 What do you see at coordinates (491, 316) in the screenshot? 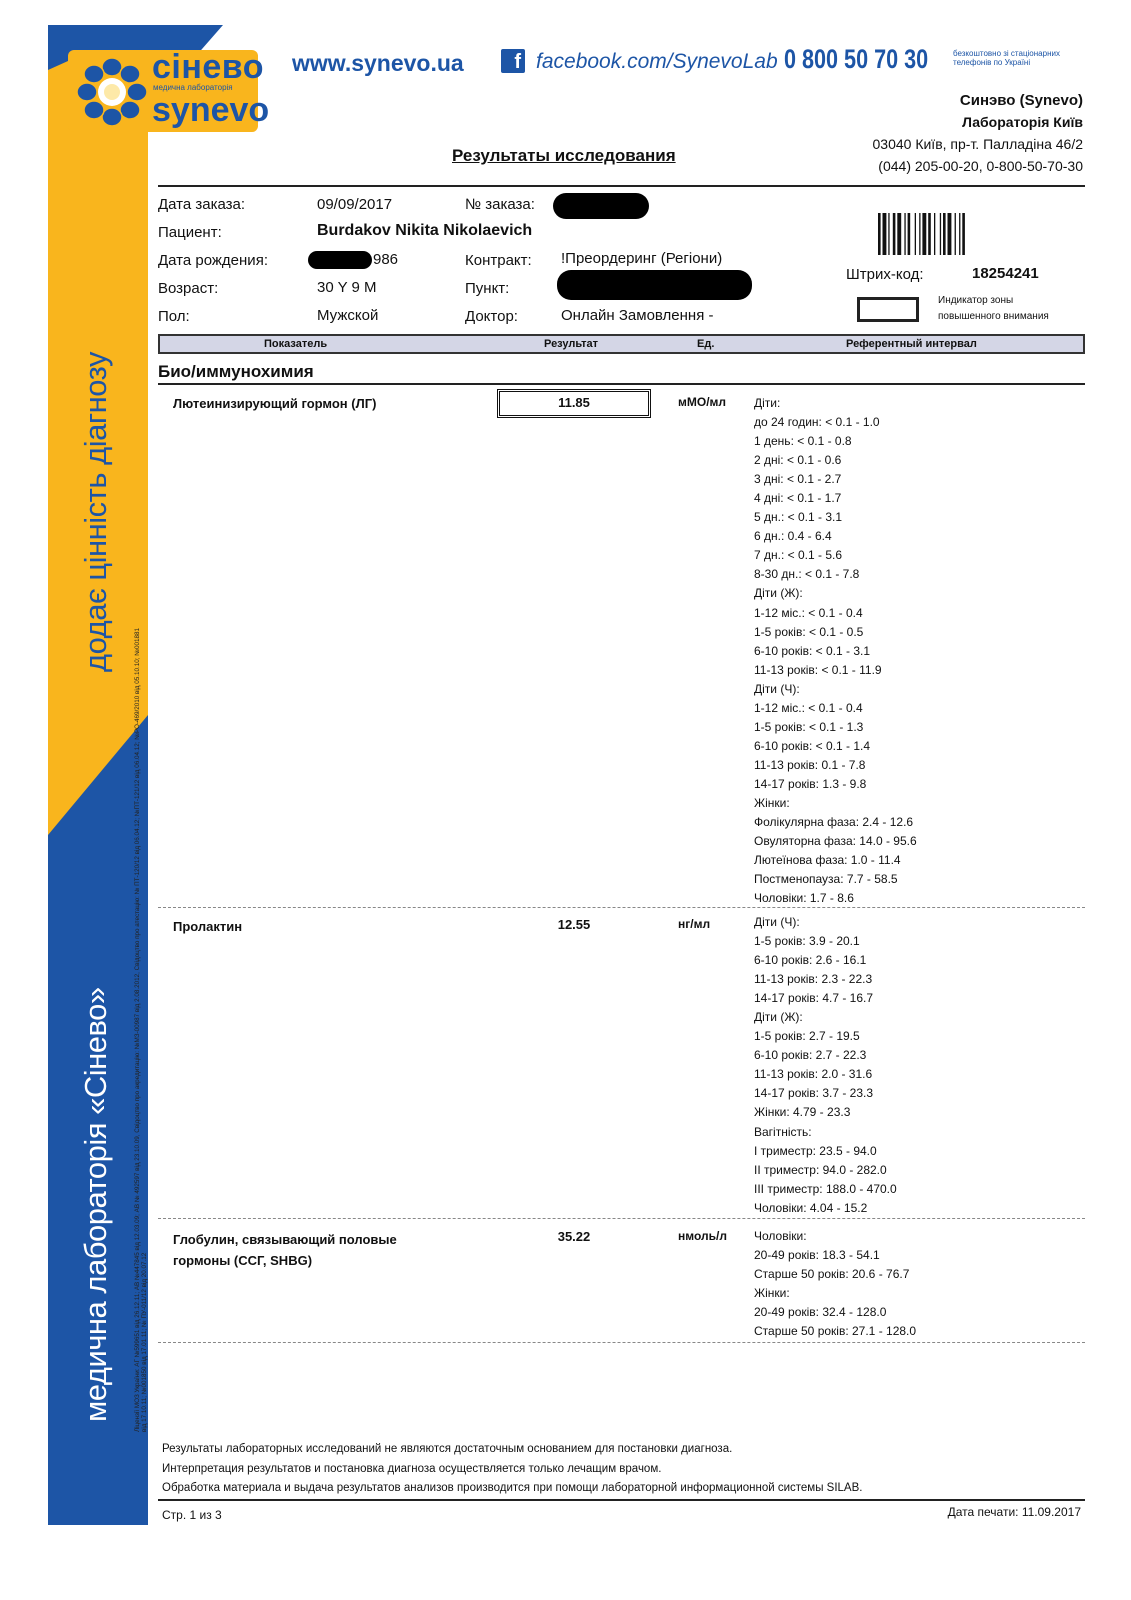
I see `doctor-label: Доктор:` at bounding box center [491, 316].